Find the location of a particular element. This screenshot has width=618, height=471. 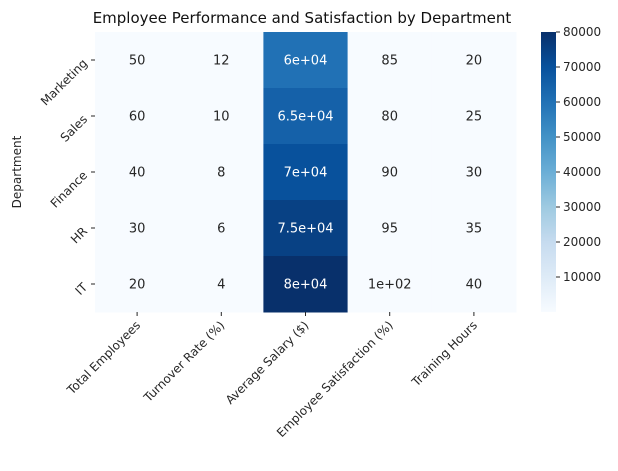

colorbar-tick-label: 20000 is located at coordinates (582, 242).